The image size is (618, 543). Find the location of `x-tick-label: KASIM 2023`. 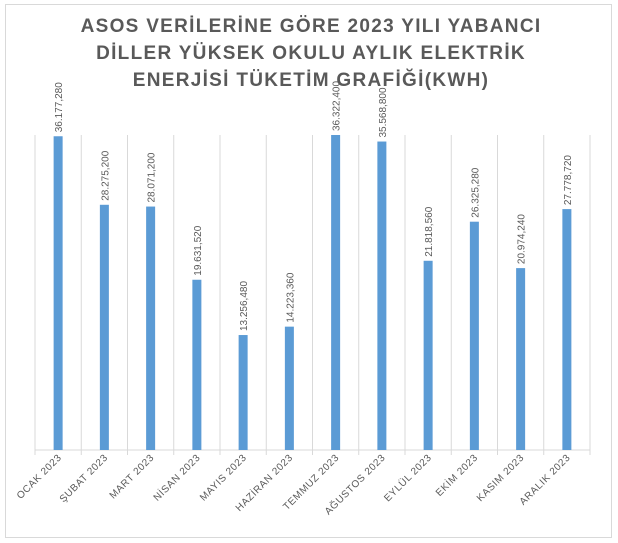

x-tick-label: KASIM 2023 is located at coordinates (501, 478).